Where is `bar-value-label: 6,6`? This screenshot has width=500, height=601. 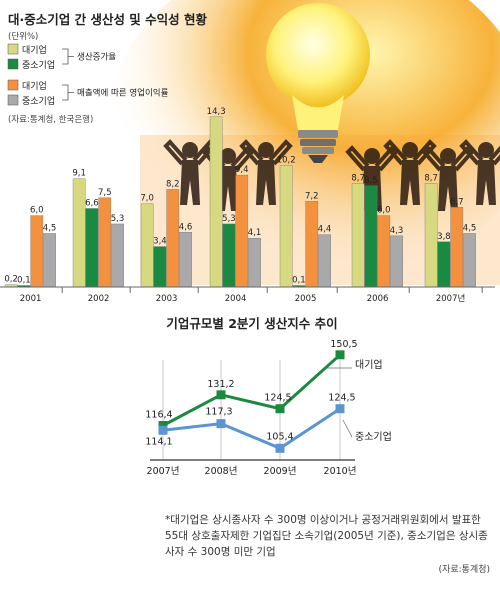
bar-value-label: 6,6 is located at coordinates (92, 203).